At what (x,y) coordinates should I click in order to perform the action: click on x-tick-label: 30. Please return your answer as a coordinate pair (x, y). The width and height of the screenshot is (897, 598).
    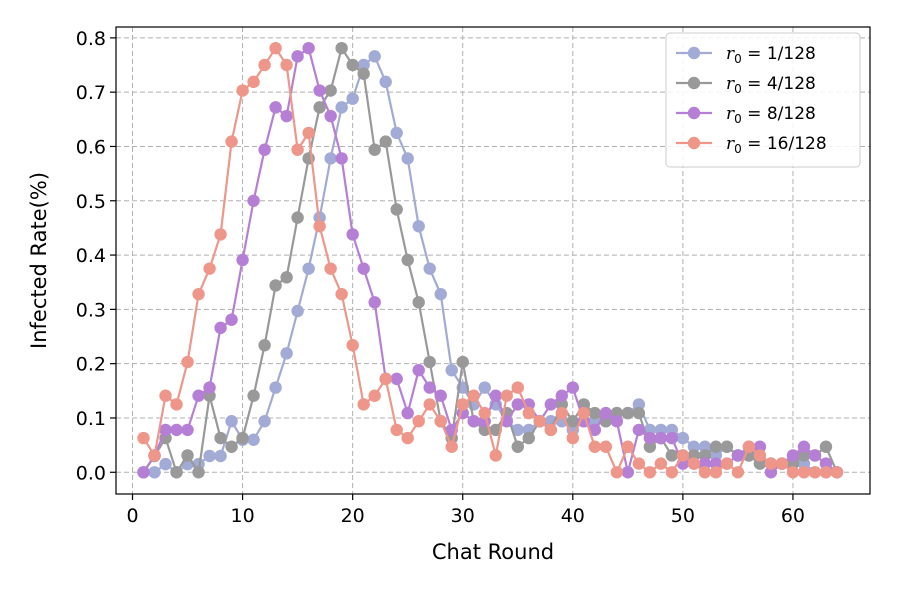
    Looking at the image, I should click on (463, 516).